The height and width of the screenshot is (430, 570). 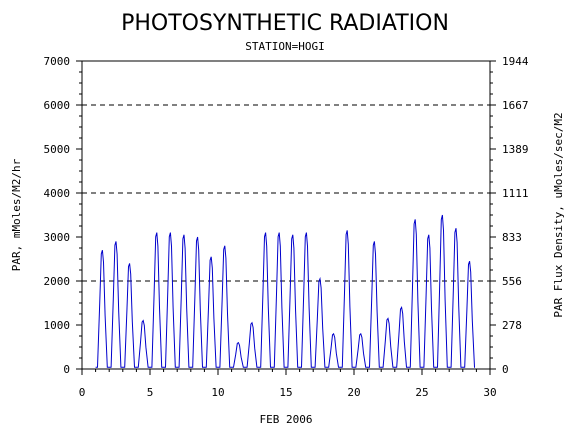 What do you see at coordinates (288, 384) in the screenshot?
I see `x-axis: 0 5 10 15 20 25 30` at bounding box center [288, 384].